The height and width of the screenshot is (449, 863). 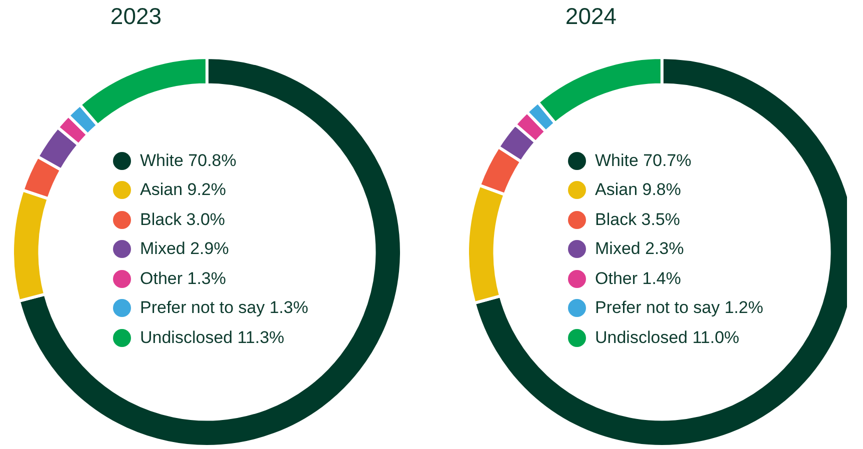 What do you see at coordinates (639, 249) in the screenshot?
I see `legend-label: Mixed 2.3%` at bounding box center [639, 249].